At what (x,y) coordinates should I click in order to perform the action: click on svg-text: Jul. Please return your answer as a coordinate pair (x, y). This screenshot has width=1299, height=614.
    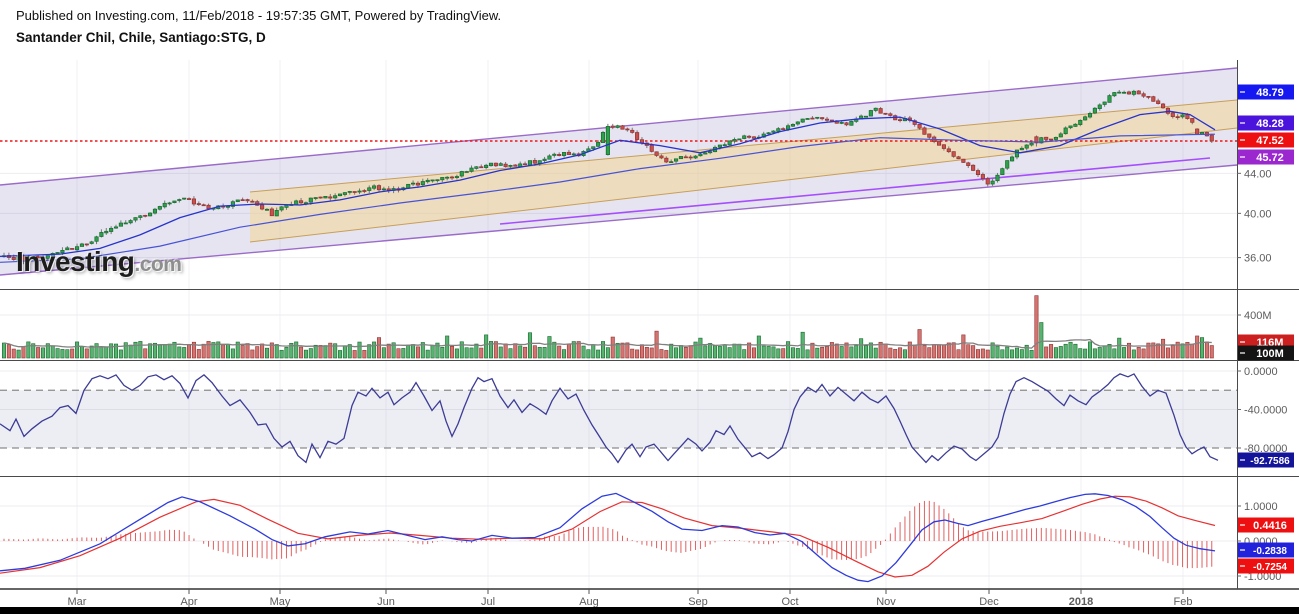
    Looking at the image, I should click on (488, 602).